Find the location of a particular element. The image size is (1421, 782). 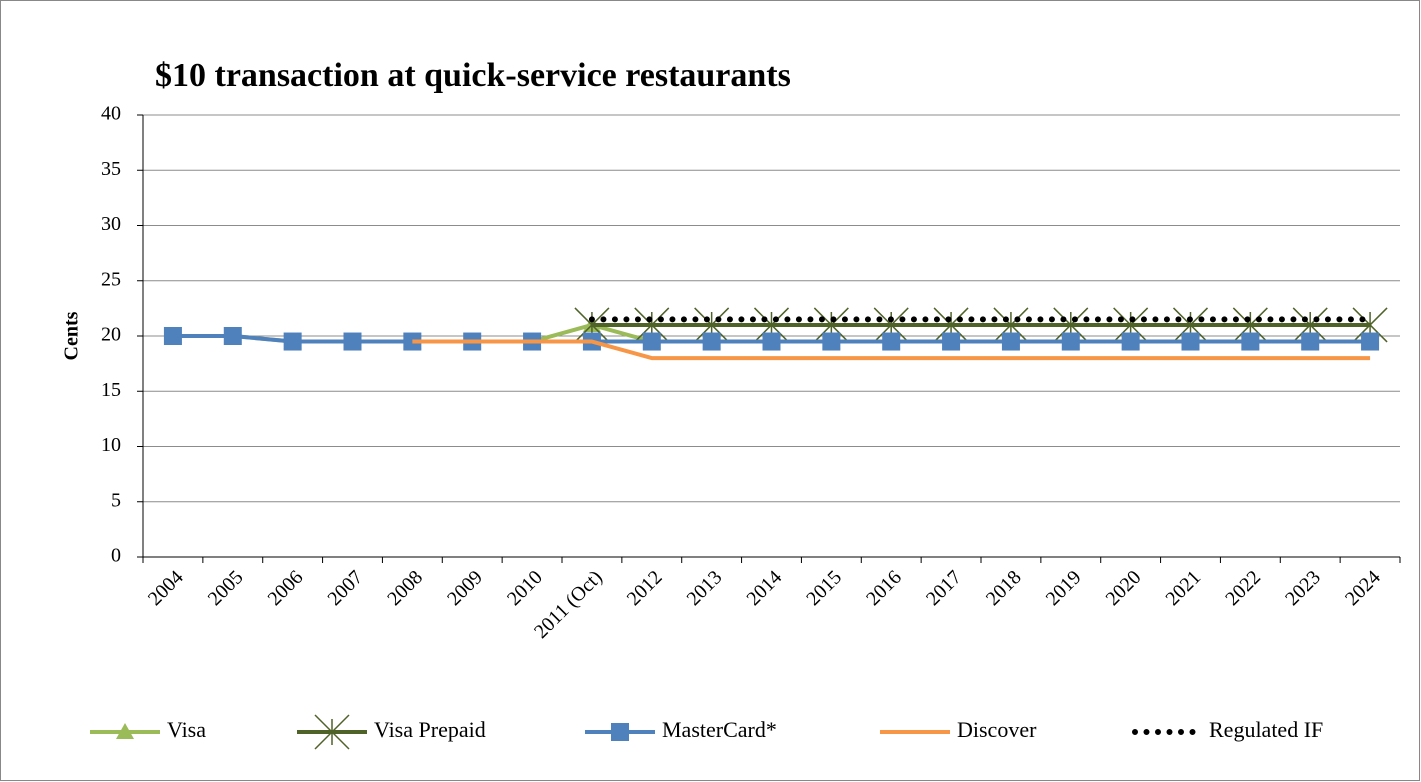

legend-item: Visa is located at coordinates (148, 729).